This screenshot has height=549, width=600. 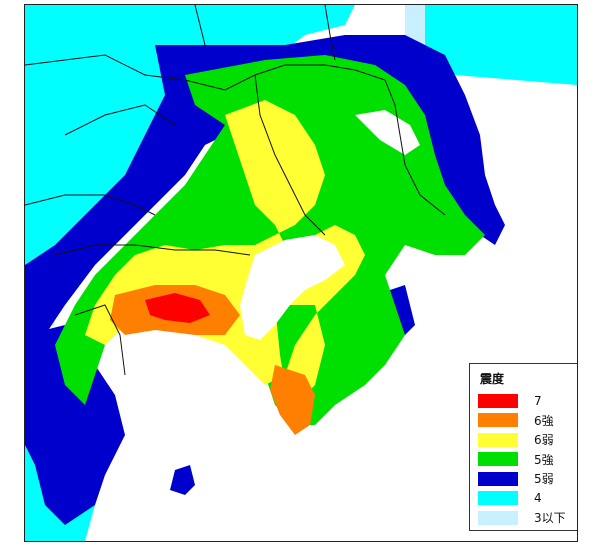 I want to click on legend-label-5-strong: 5強, so click(x=544, y=459).